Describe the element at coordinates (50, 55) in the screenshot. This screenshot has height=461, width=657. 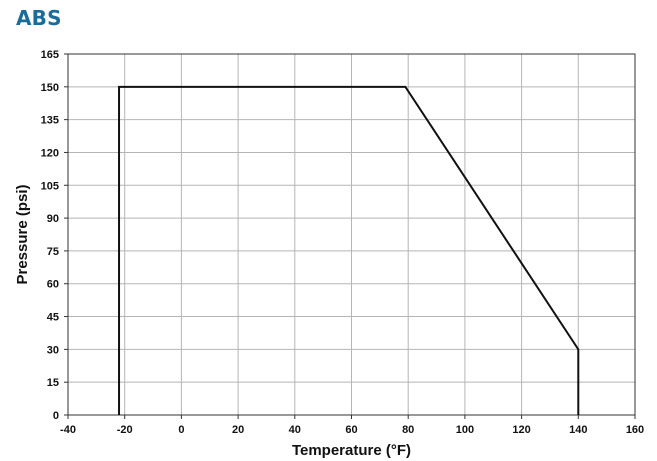
I see `y-tick-label: 165` at that location.